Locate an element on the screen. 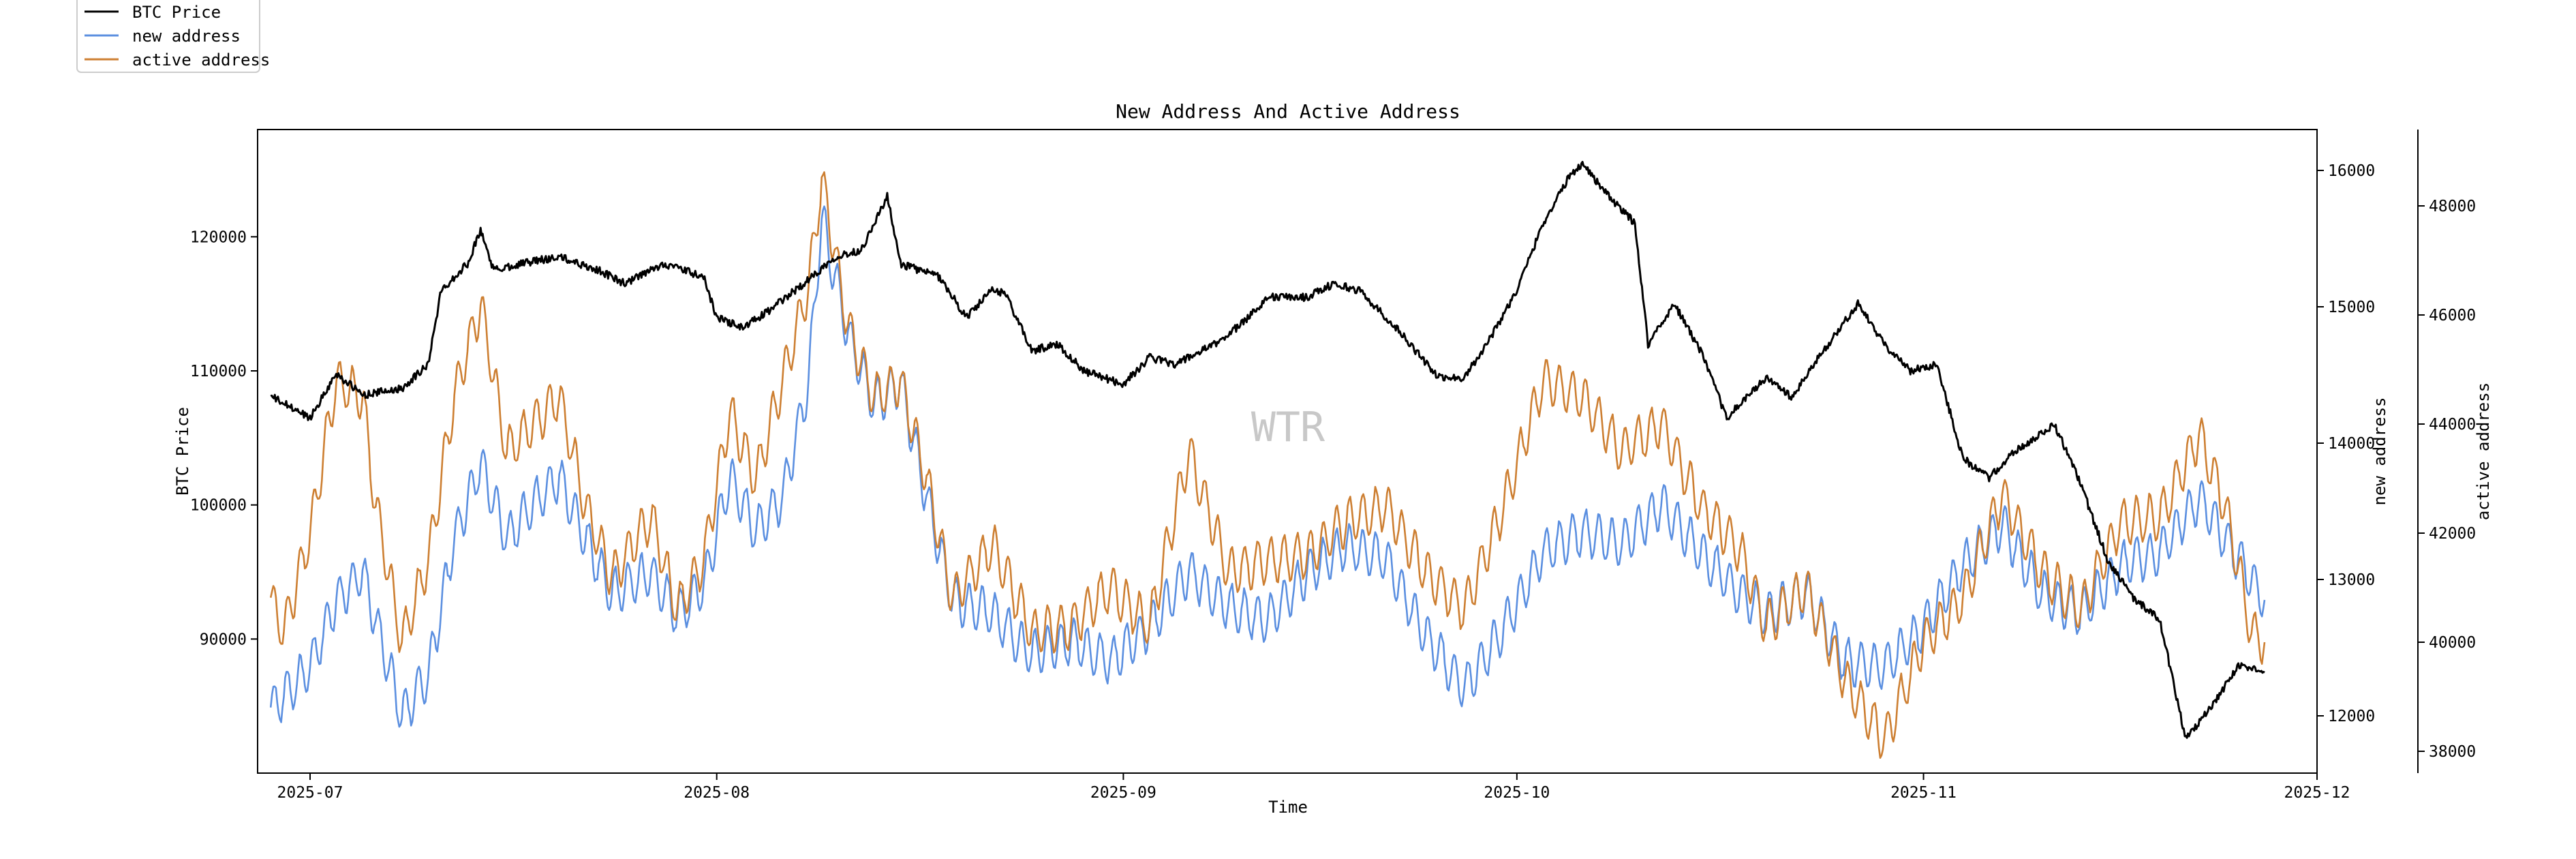 The width and height of the screenshot is (2576, 859). legend: BTC Price new address active address is located at coordinates (173, 36).